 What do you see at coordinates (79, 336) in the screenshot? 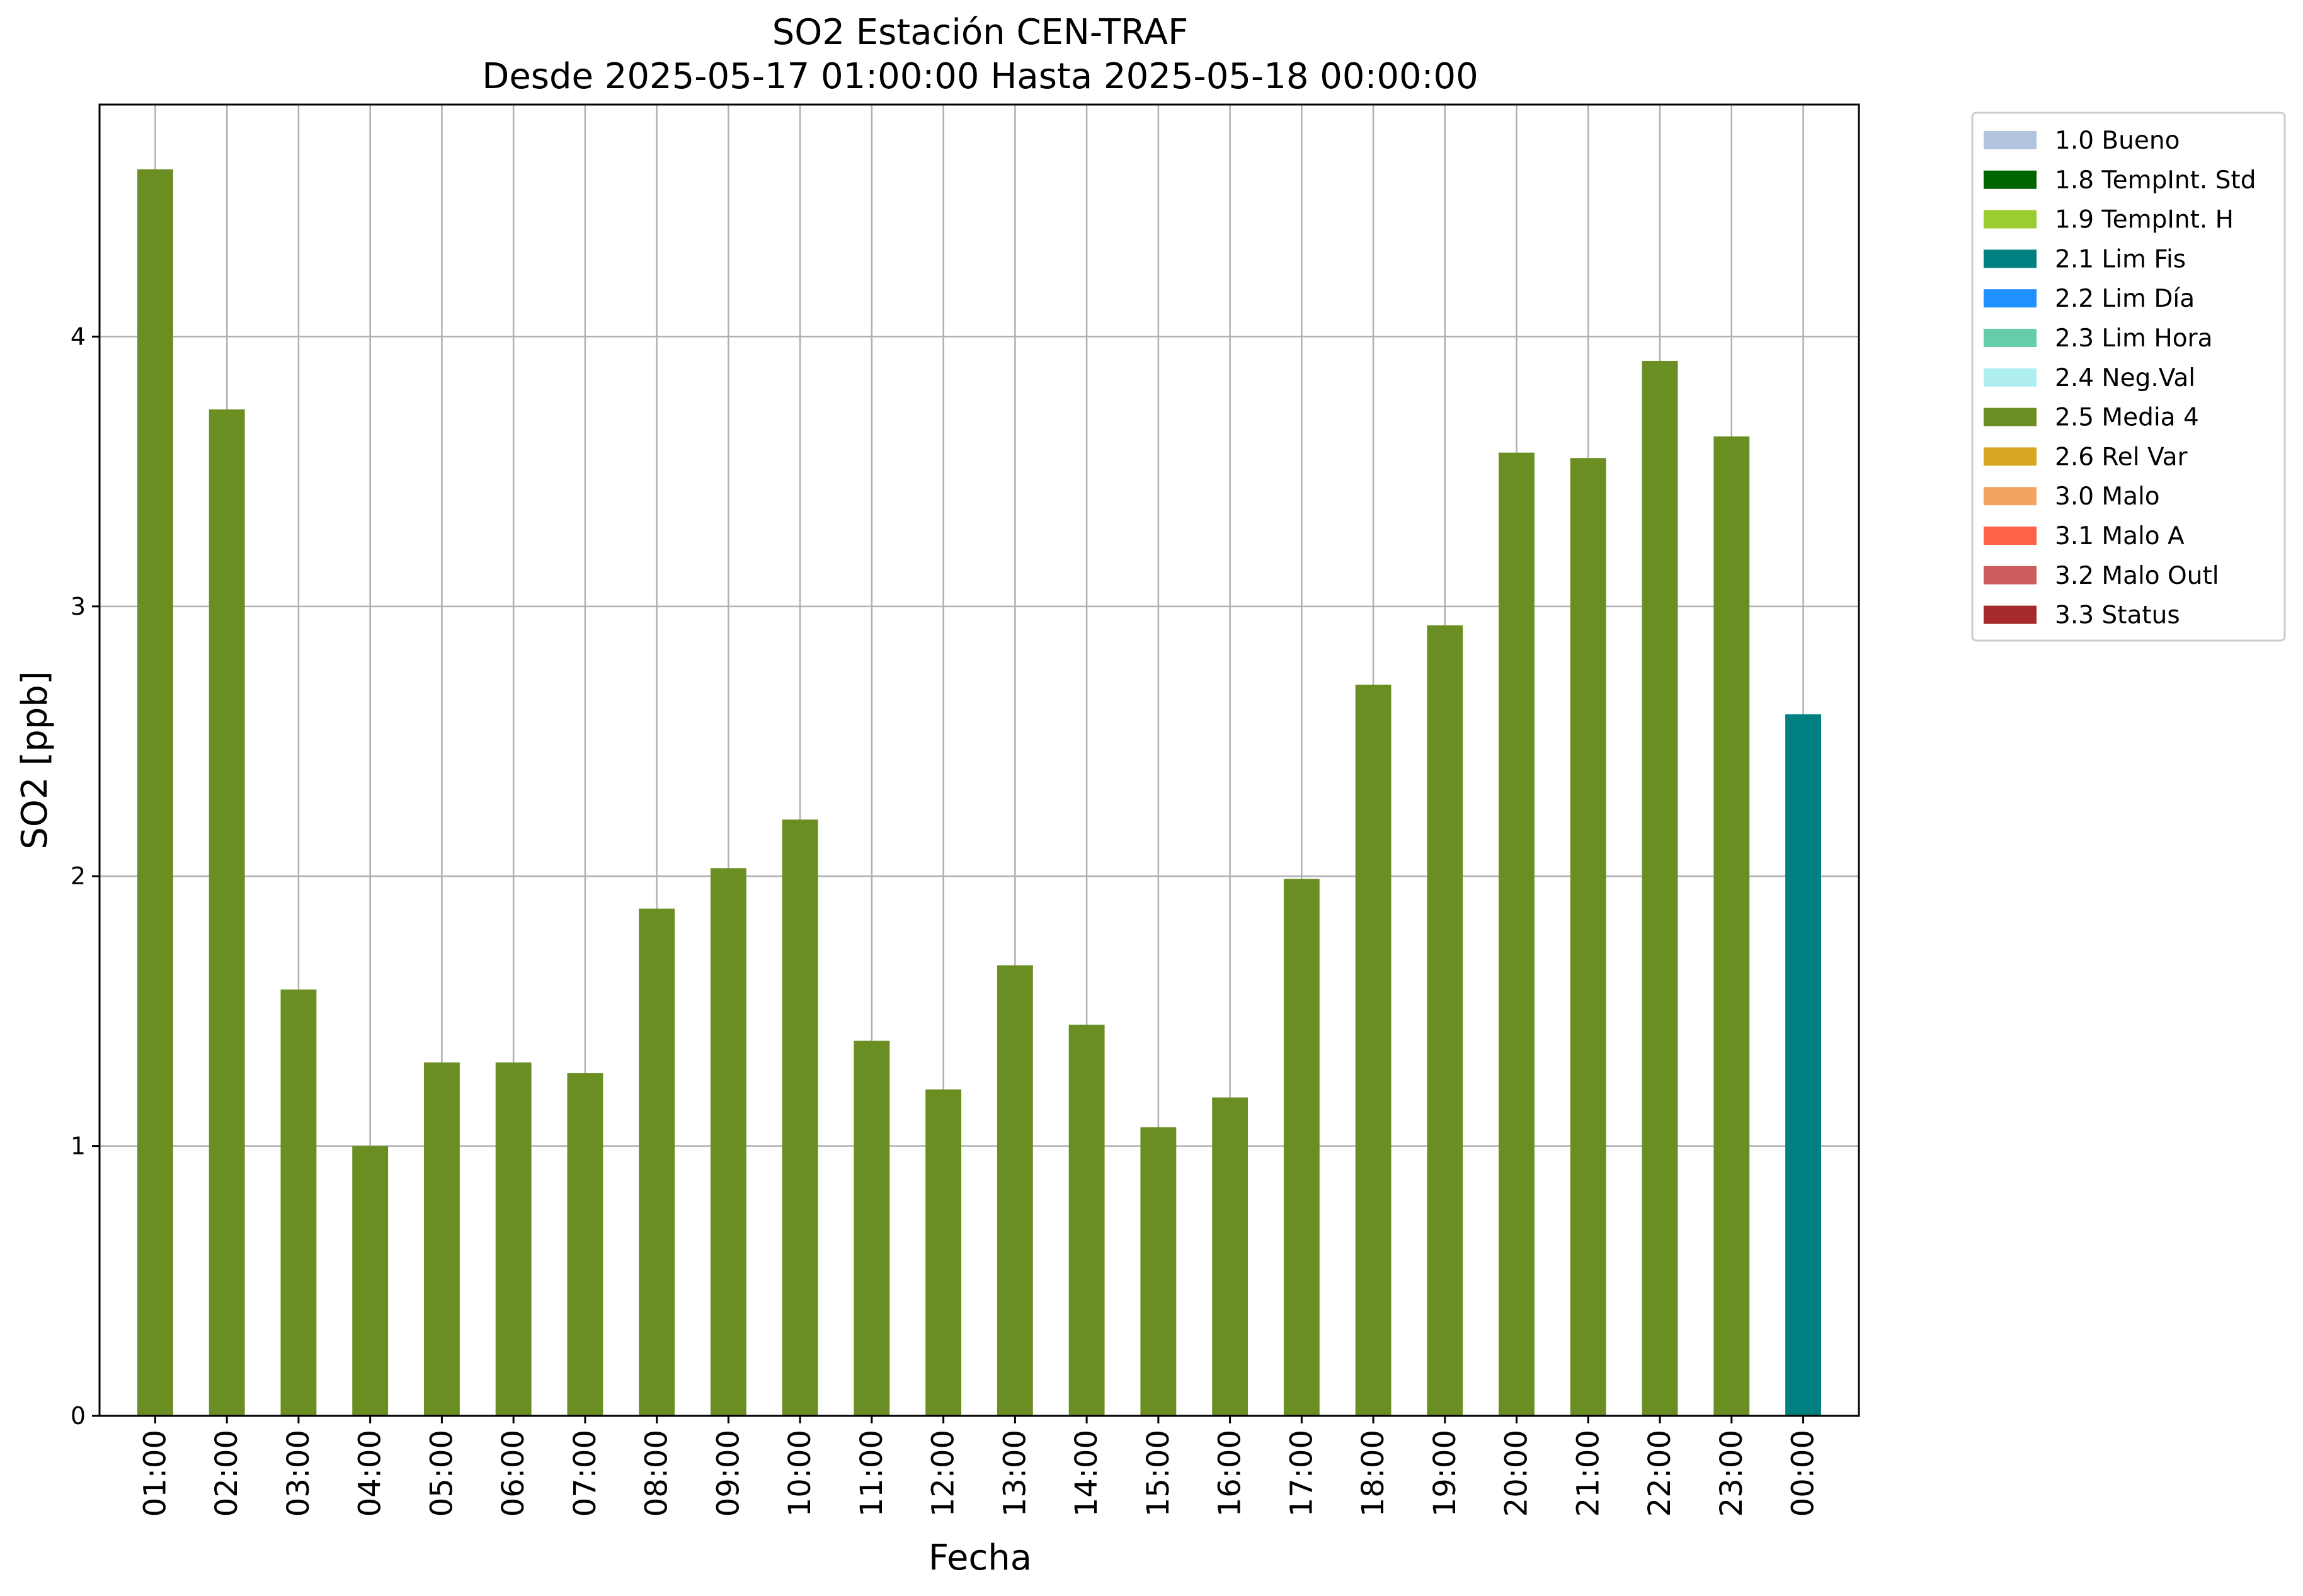
I see `y-tick-label: 4` at bounding box center [79, 336].